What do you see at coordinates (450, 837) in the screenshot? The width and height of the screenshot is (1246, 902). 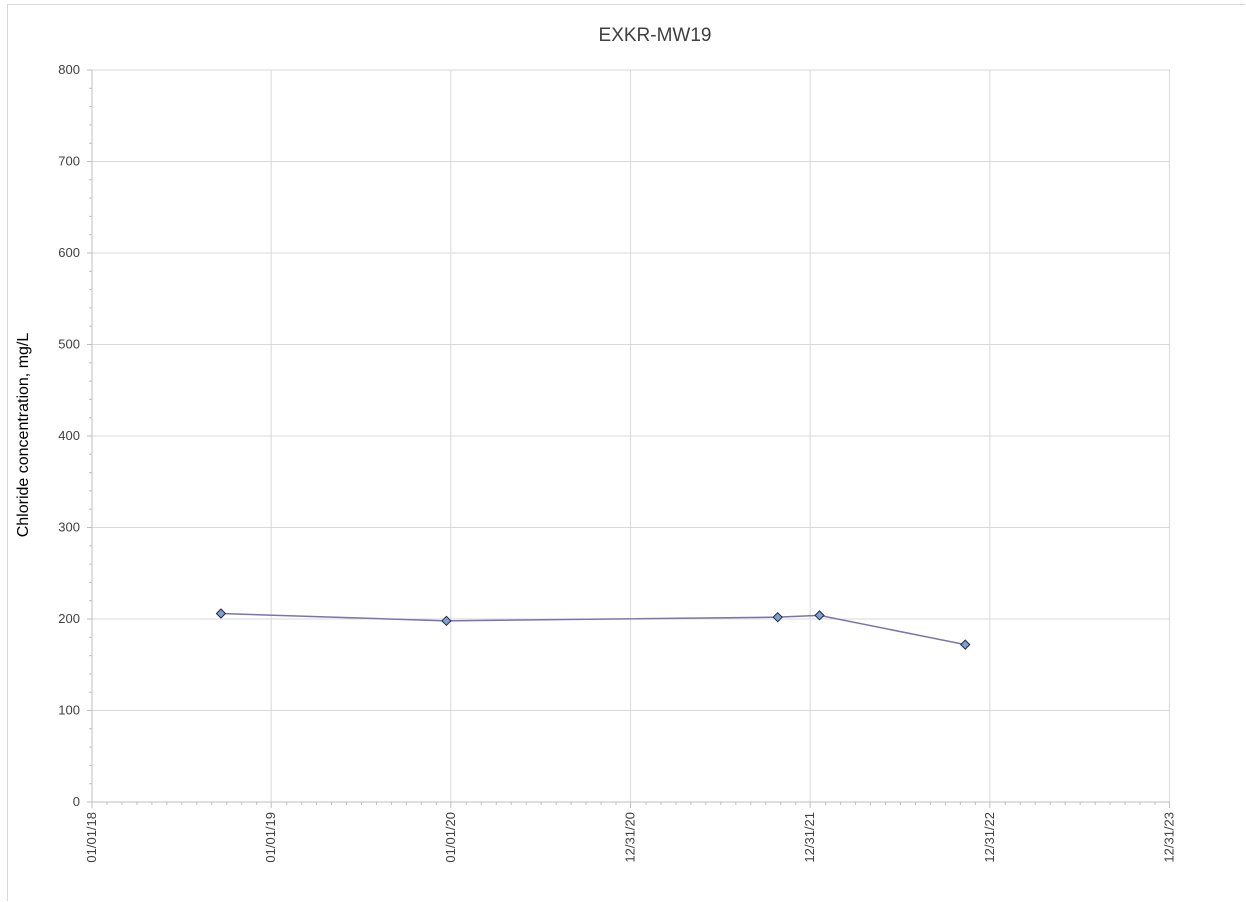 I see `x-tick-label: 01/01/20` at bounding box center [450, 837].